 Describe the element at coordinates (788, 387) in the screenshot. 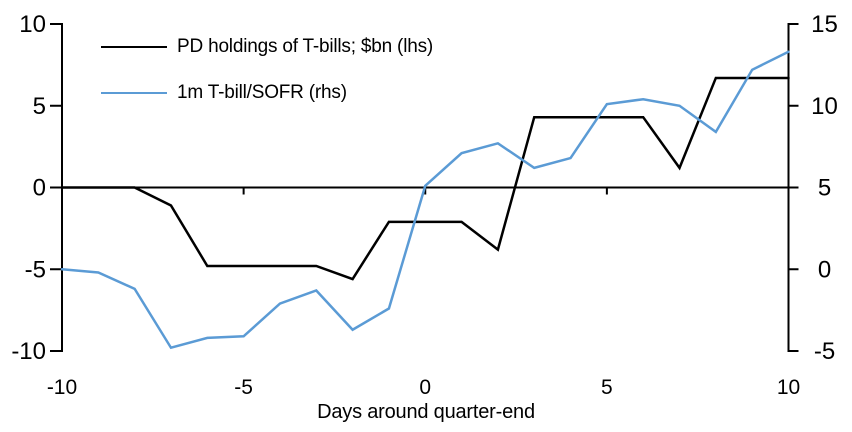

I see `x-axis-tick-label: 10` at that location.